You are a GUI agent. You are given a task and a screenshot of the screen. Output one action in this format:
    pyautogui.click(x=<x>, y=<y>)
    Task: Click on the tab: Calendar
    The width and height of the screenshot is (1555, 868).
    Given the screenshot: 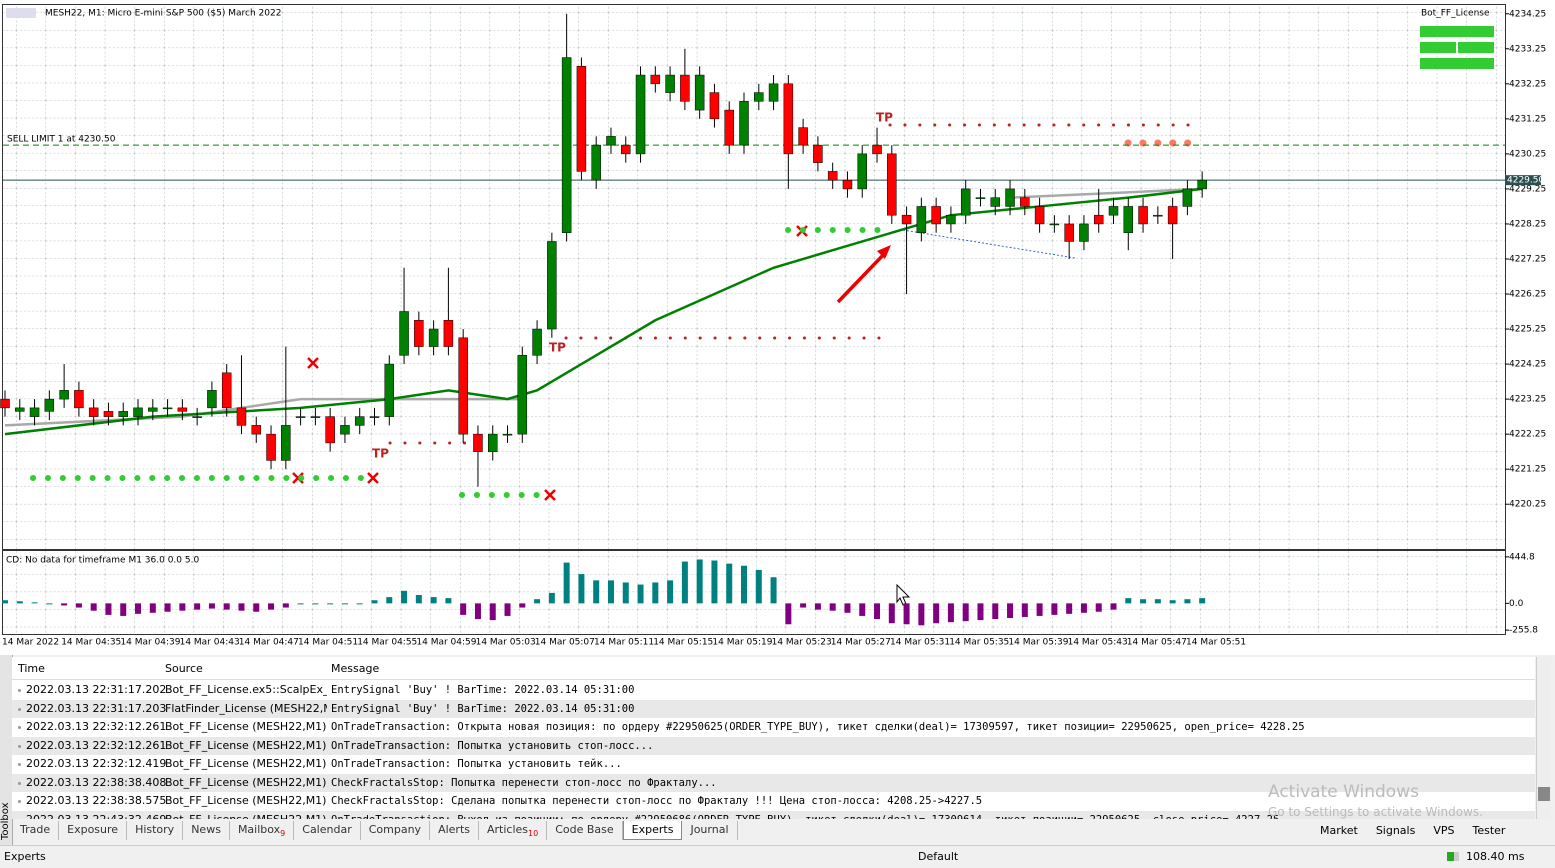 What is the action you would take?
    pyautogui.click(x=327, y=830)
    